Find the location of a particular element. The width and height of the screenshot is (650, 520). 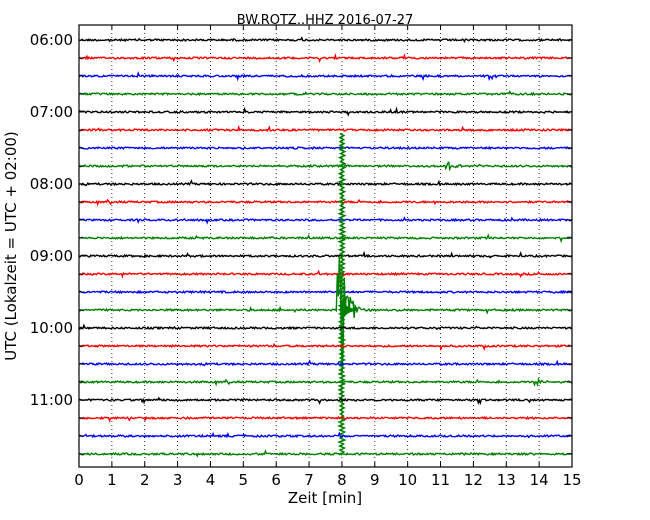

x-tick-label: 2 is located at coordinates (145, 480).